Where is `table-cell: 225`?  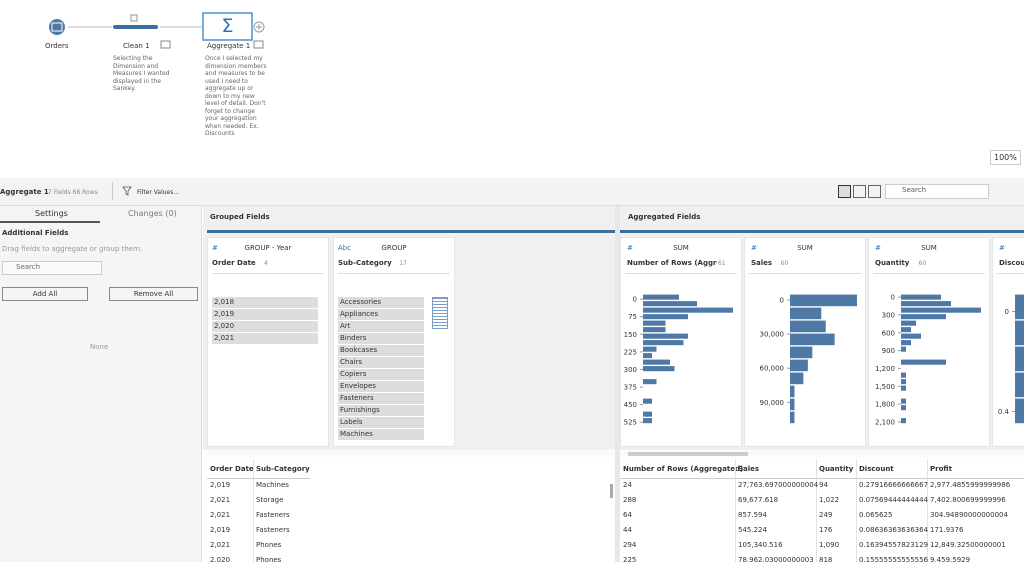 table-cell: 225 is located at coordinates (630, 559).